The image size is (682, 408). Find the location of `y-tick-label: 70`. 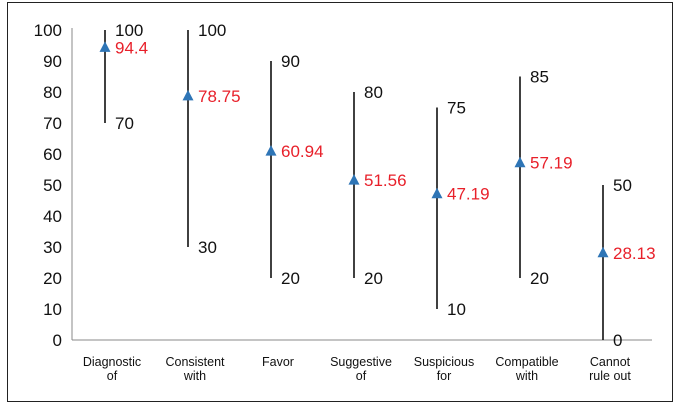

y-tick-label: 70 is located at coordinates (52, 123).